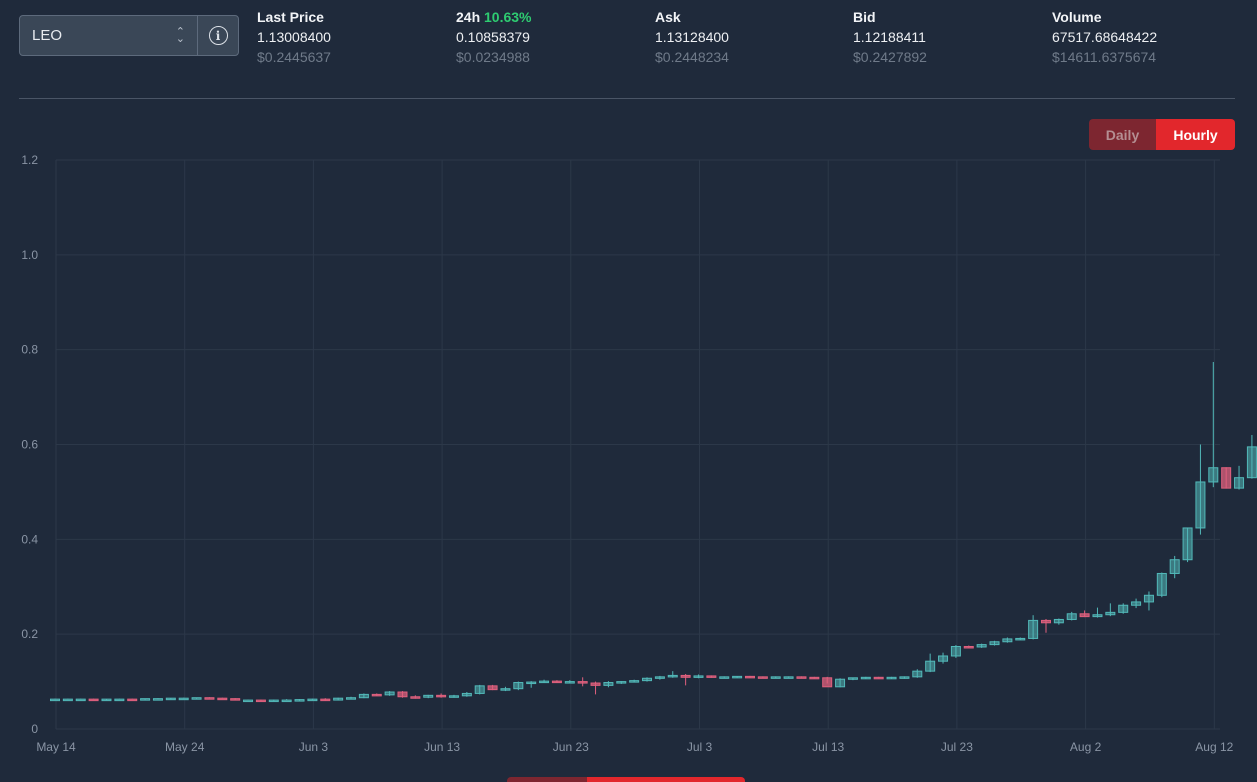 This screenshot has width=1257, height=782. Describe the element at coordinates (29, 634) in the screenshot. I see `y-tick-label: 0.2` at that location.